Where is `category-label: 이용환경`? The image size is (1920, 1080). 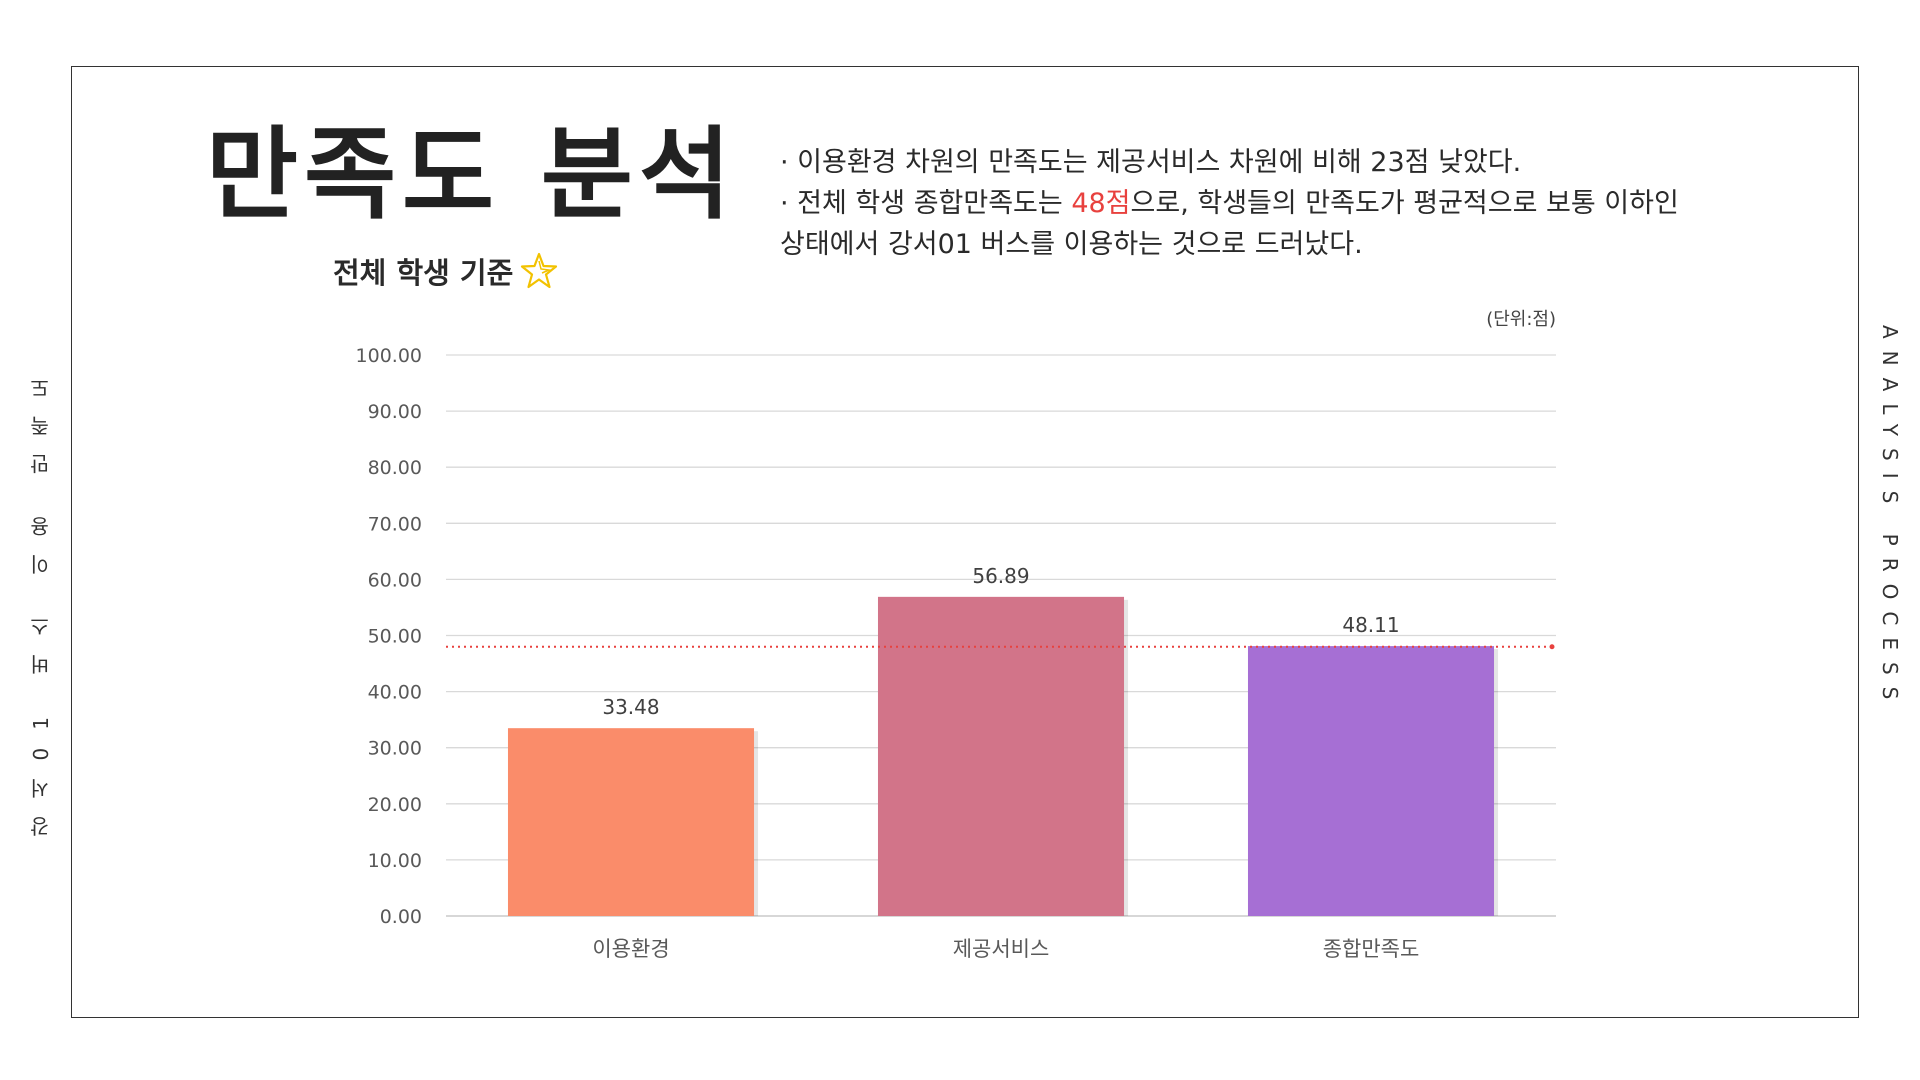 category-label: 이용환경 is located at coordinates (630, 949).